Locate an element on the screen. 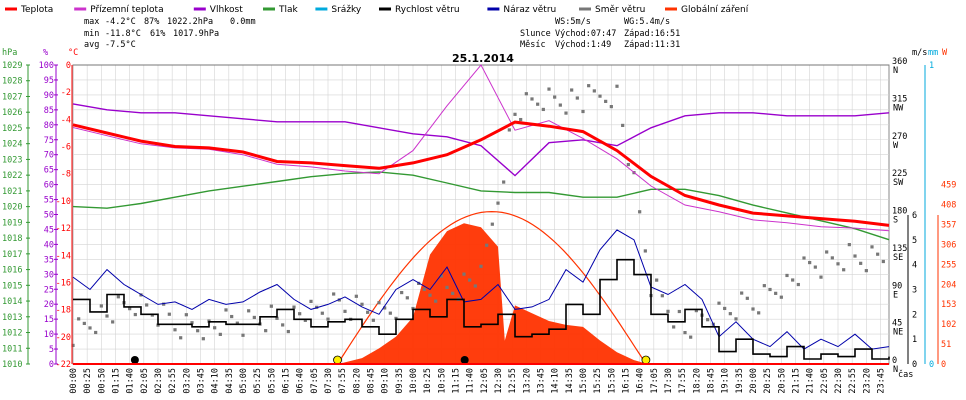 This screenshot has height=400, width=966. stats-sun-label: Slunce is located at coordinates (535, 34).